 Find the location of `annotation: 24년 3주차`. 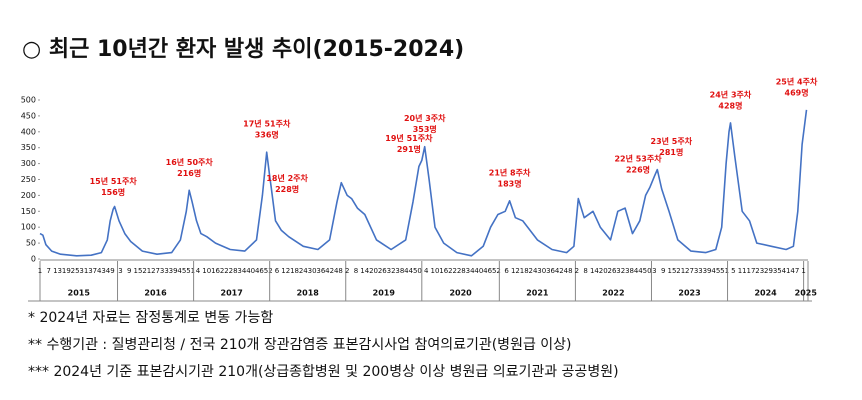

annotation: 24년 3주차 is located at coordinates (731, 94).